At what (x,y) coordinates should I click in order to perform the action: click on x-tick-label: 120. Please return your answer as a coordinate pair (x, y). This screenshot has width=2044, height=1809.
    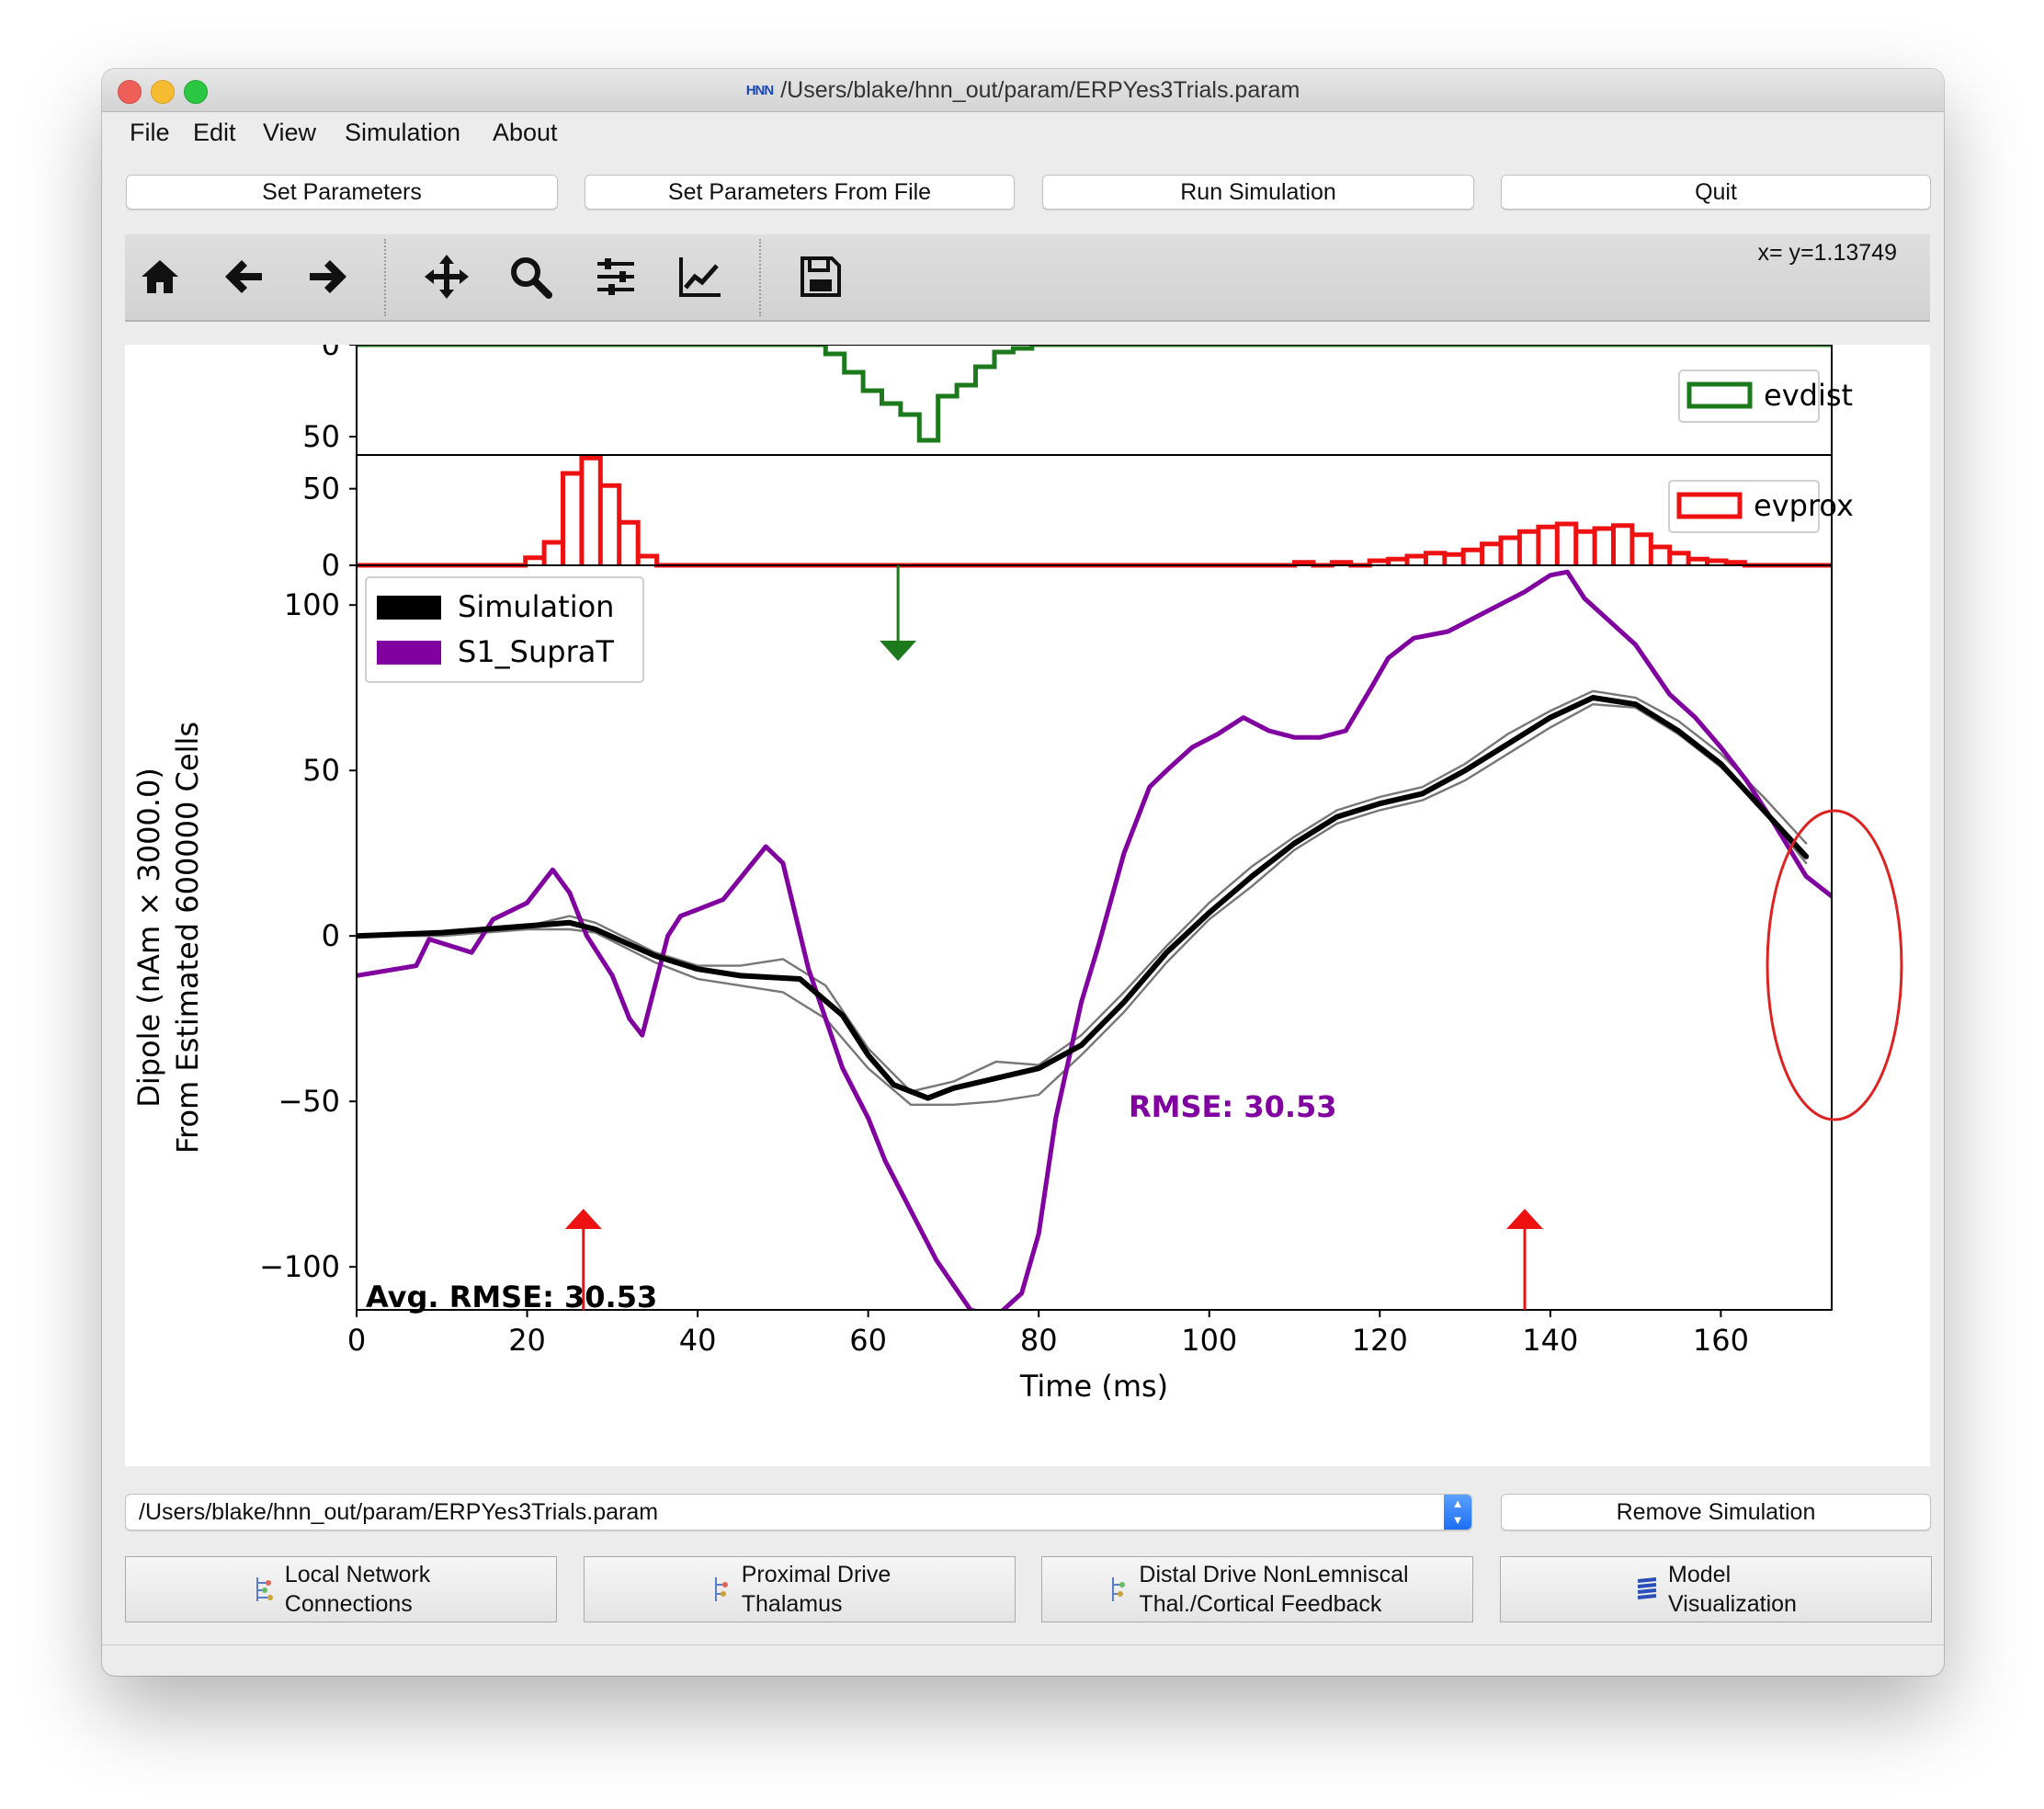
    Looking at the image, I should click on (1380, 1340).